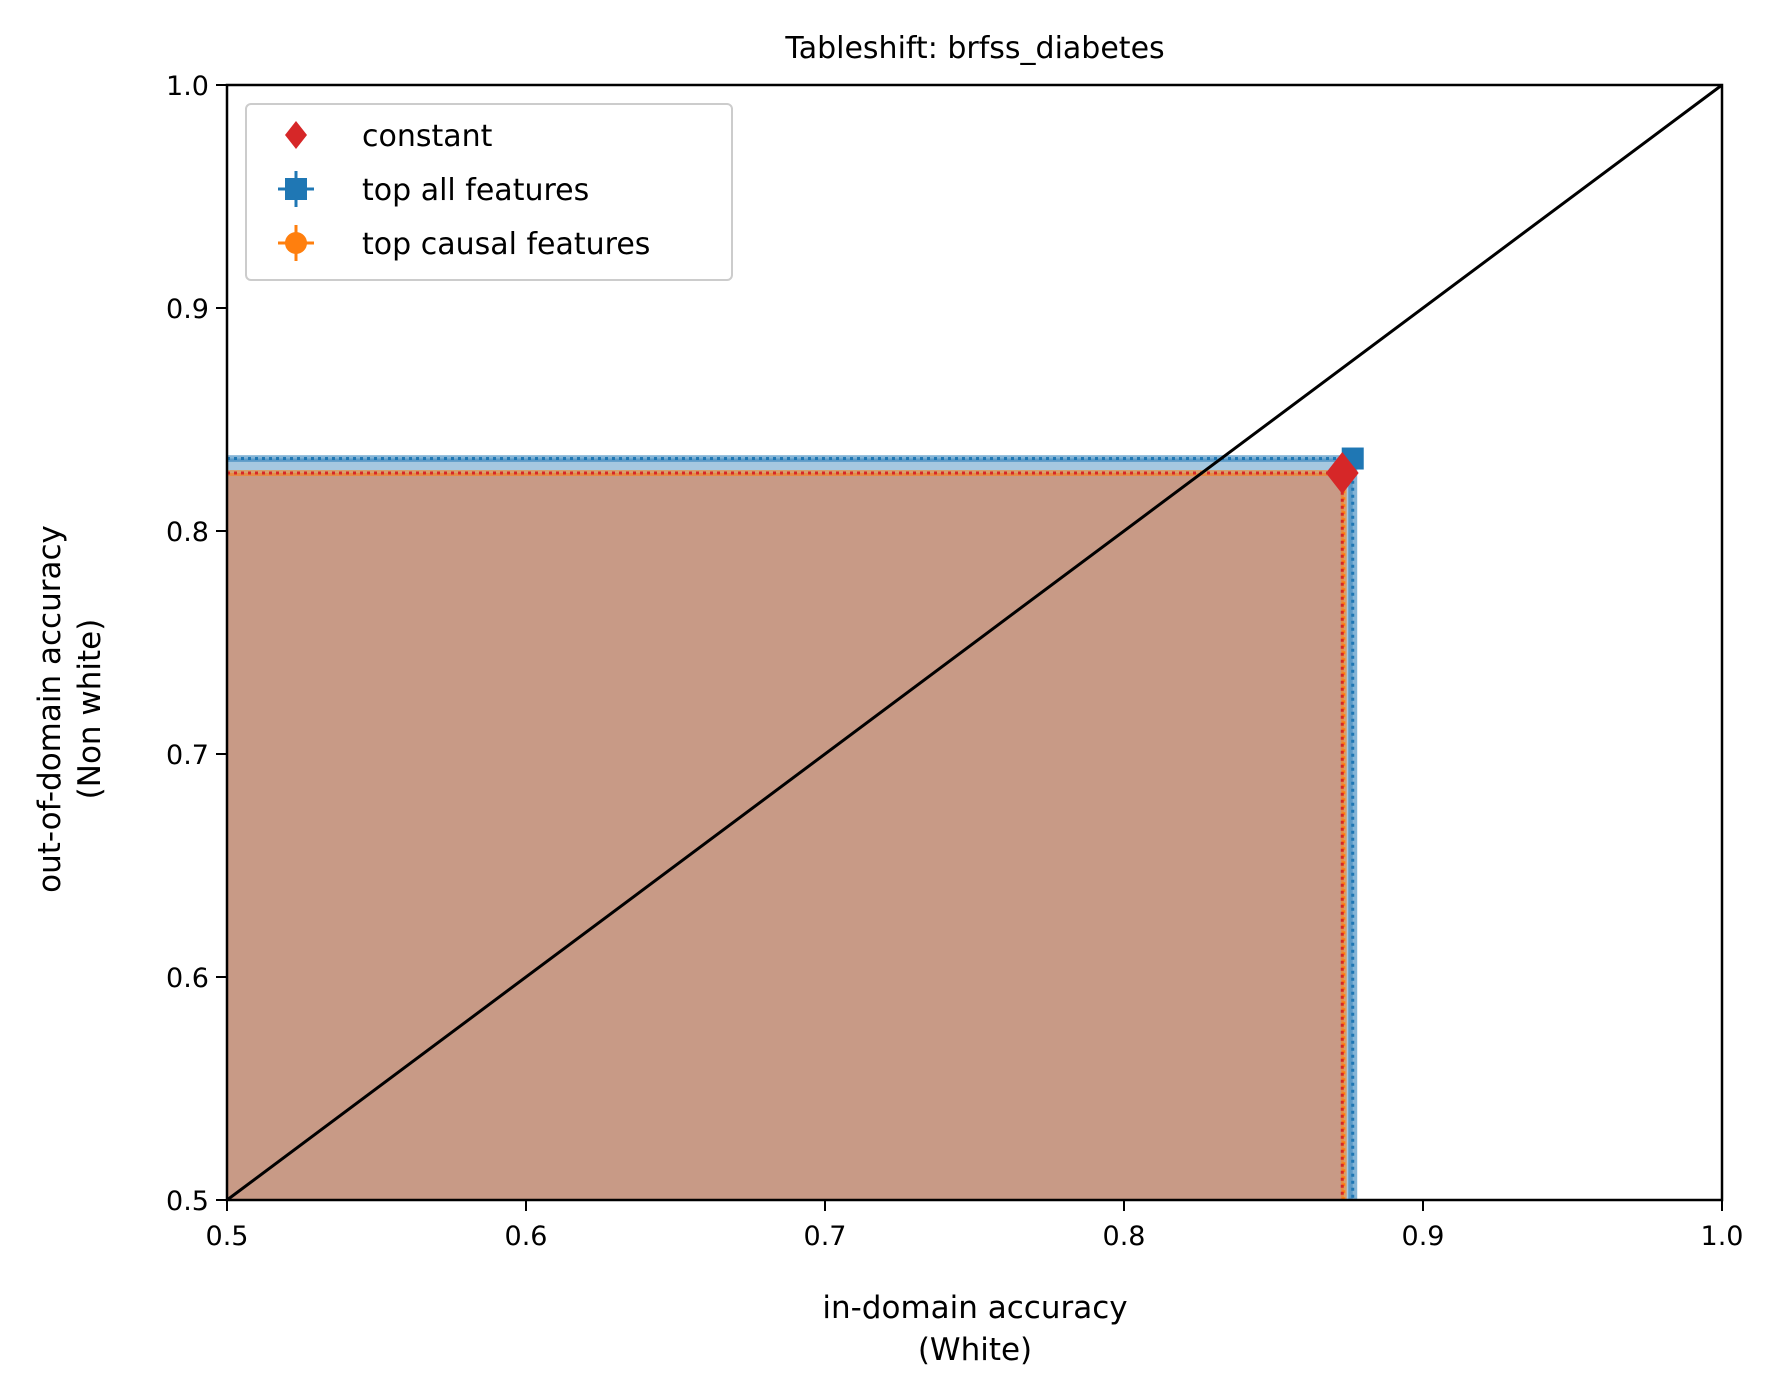  I want to click on y-axis-ticks: 0.5 0.6 0.7 0.8 0.9 1.0, so click(196, 644).